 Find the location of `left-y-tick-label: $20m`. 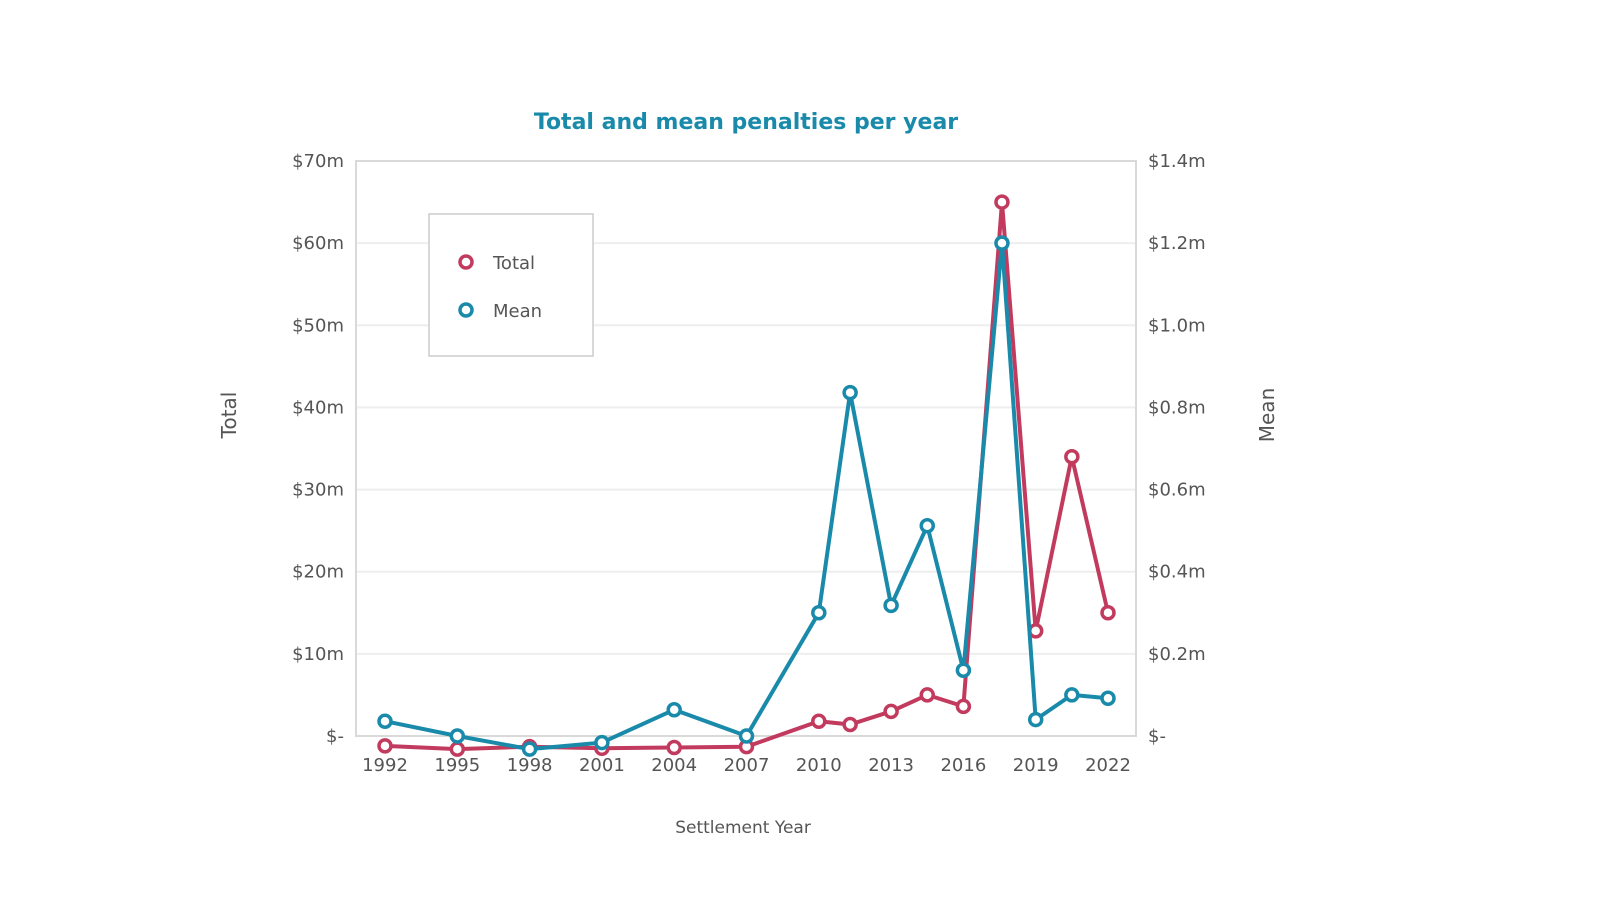

left-y-tick-label: $20m is located at coordinates (318, 572).